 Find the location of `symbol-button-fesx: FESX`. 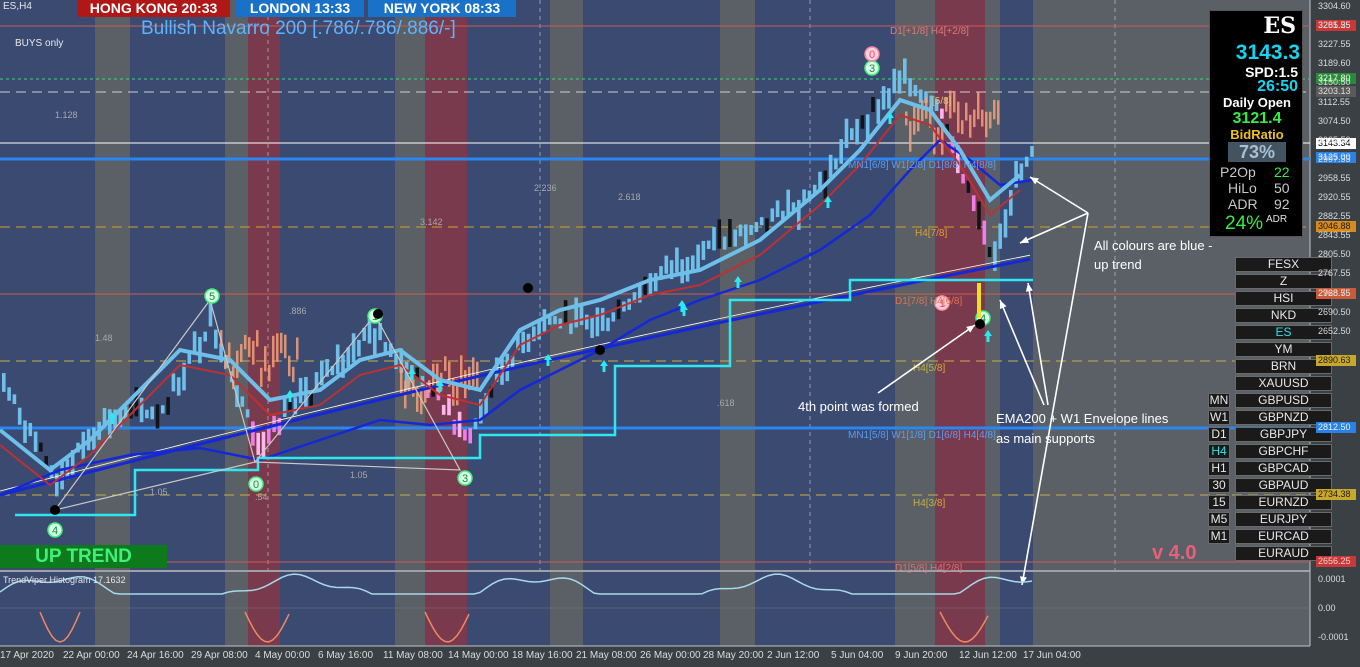

symbol-button-fesx: FESX is located at coordinates (1283, 264).